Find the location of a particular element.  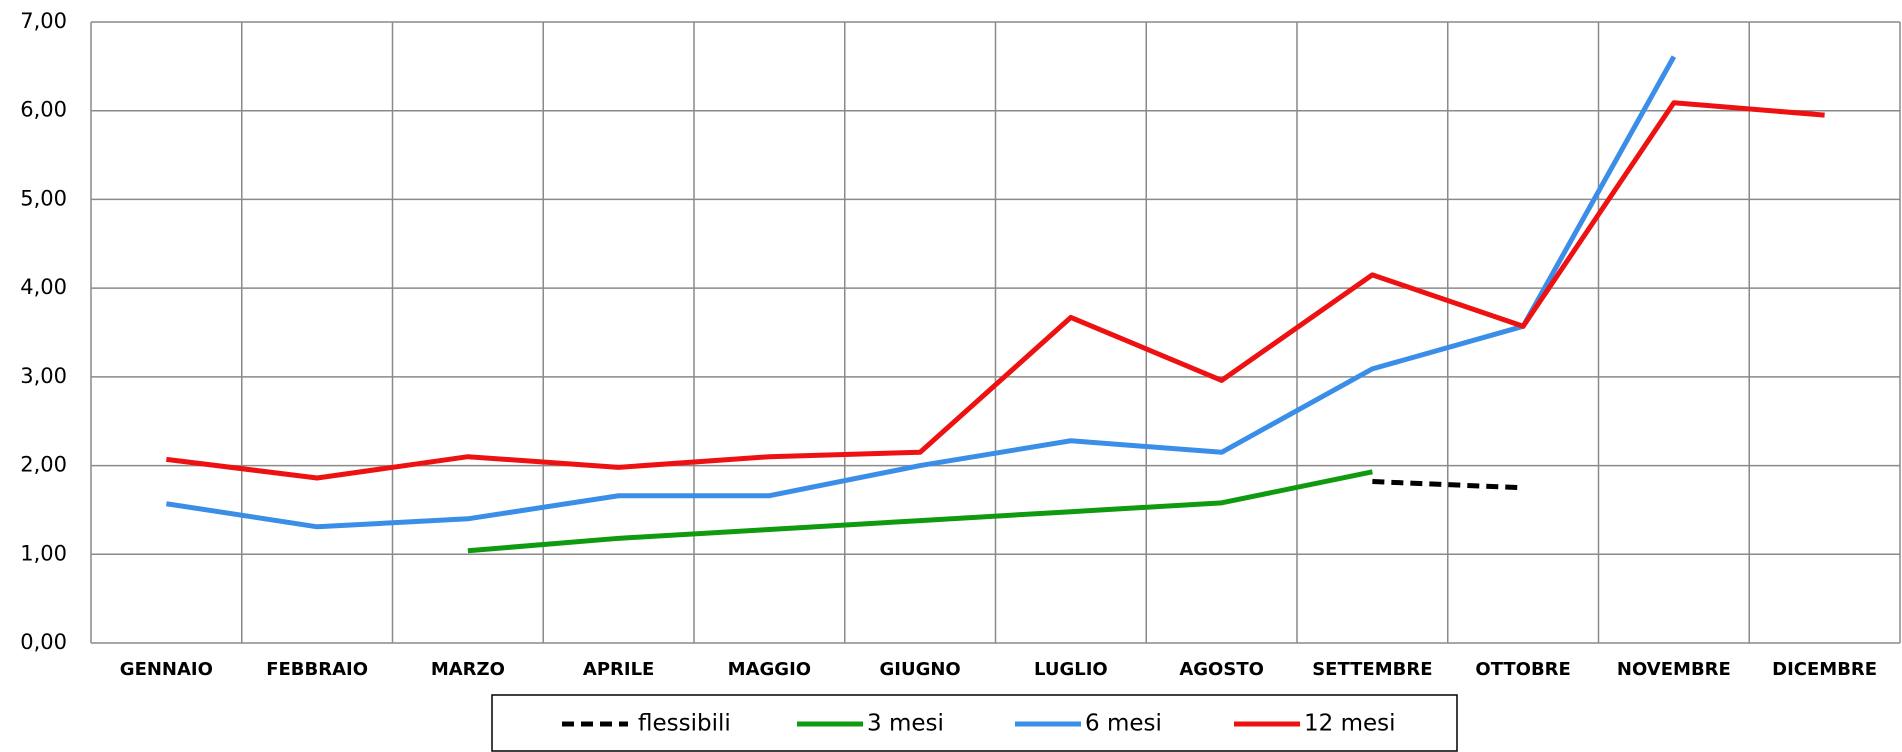

legend-label: flessibili is located at coordinates (684, 724).